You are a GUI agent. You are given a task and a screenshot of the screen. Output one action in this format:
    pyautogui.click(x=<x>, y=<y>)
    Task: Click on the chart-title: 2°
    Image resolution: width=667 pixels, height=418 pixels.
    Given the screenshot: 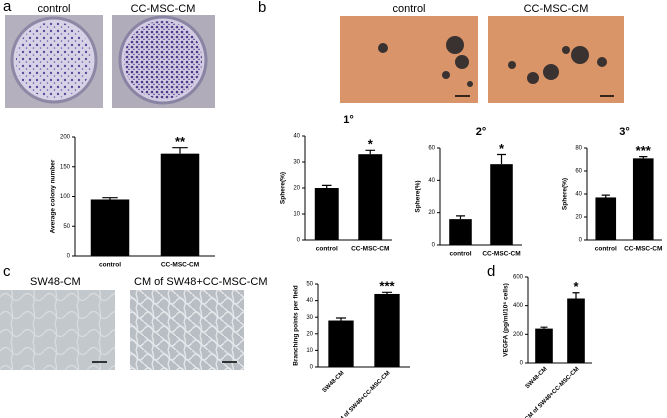 What is the action you would take?
    pyautogui.click(x=481, y=132)
    